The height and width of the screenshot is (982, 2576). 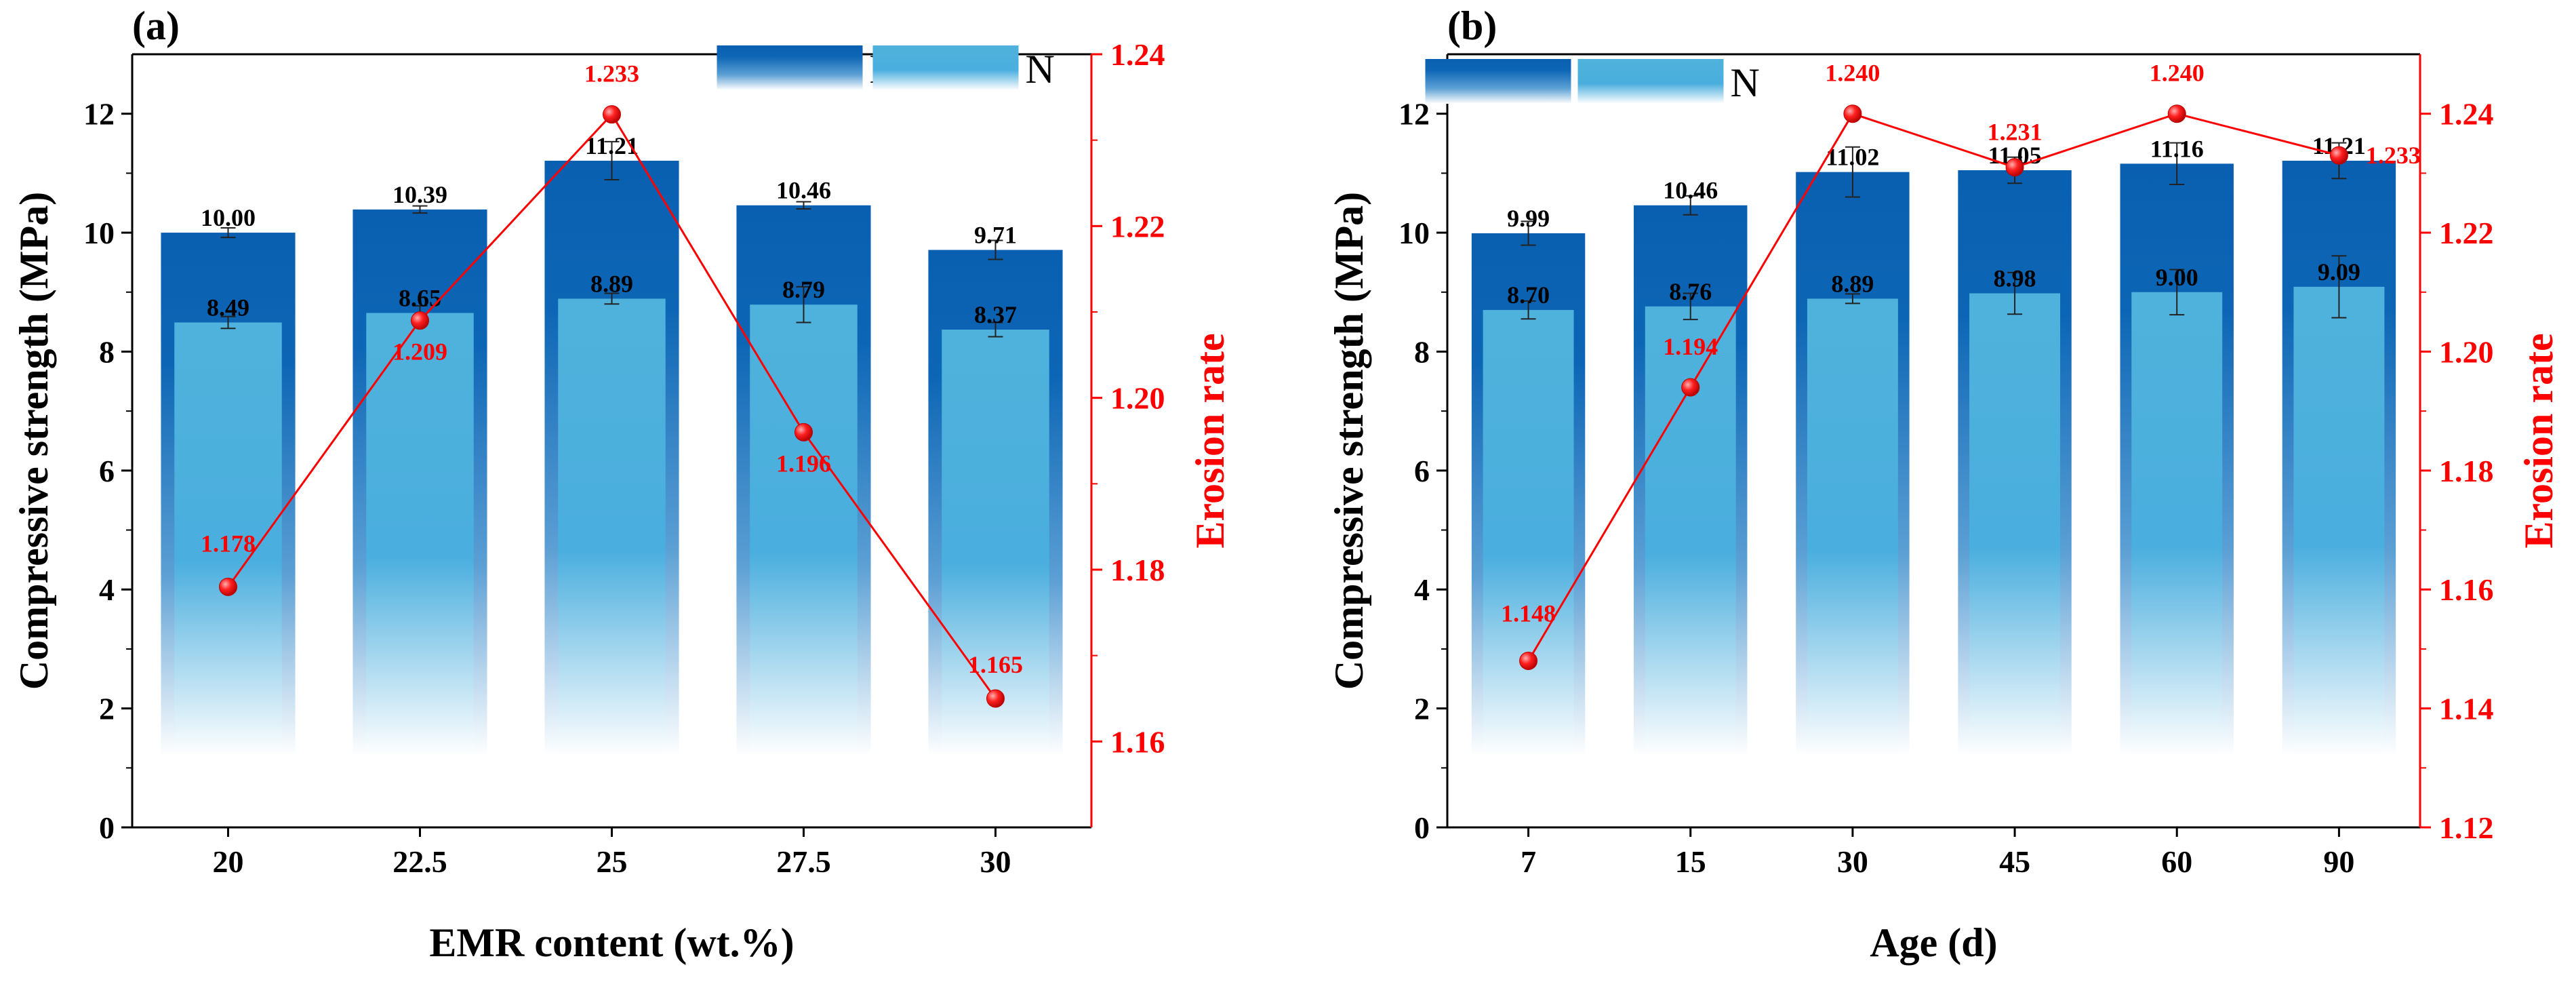 What do you see at coordinates (420, 195) in the screenshot?
I see `value-label-E-22.5: 10.39` at bounding box center [420, 195].